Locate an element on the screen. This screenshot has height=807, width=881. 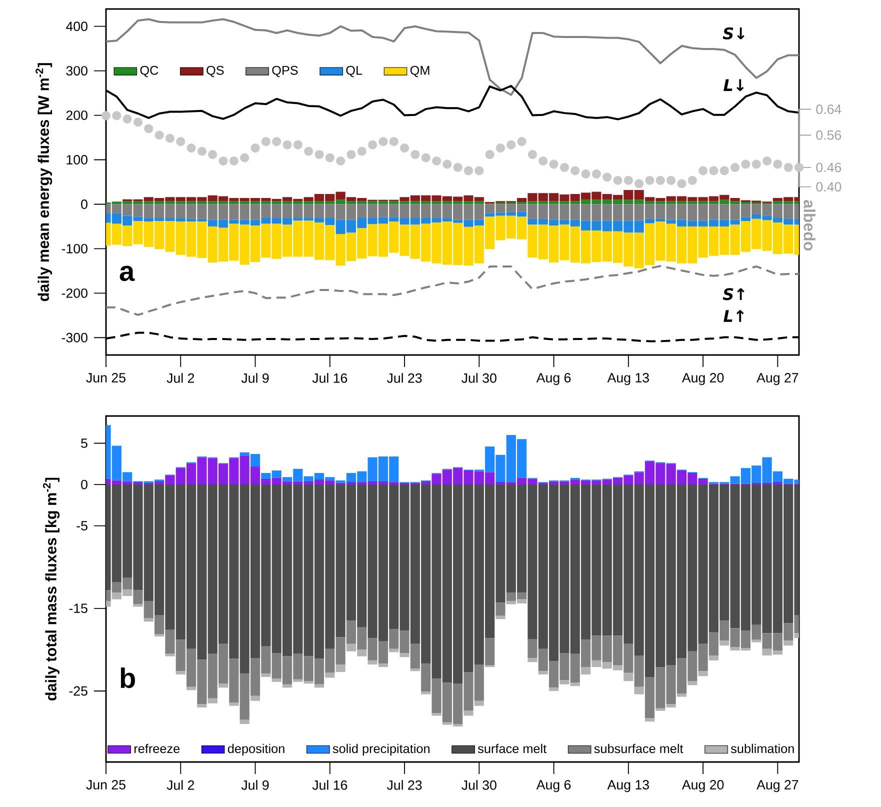
y-tick-label: 100 is located at coordinates (77, 159).